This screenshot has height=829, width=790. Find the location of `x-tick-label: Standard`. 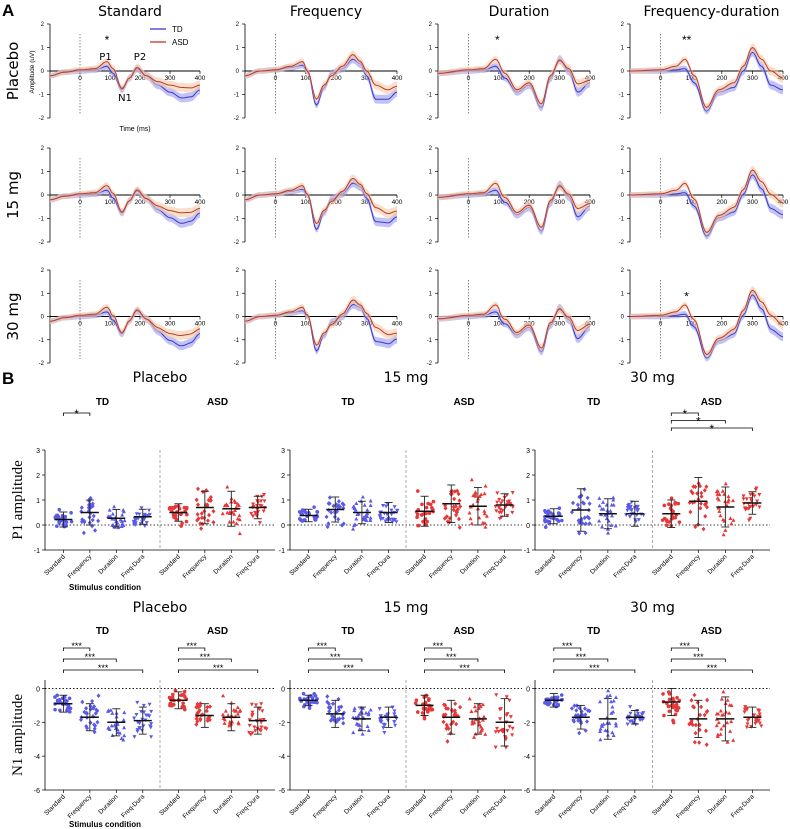

x-tick-label: Standard is located at coordinates (55, 565).